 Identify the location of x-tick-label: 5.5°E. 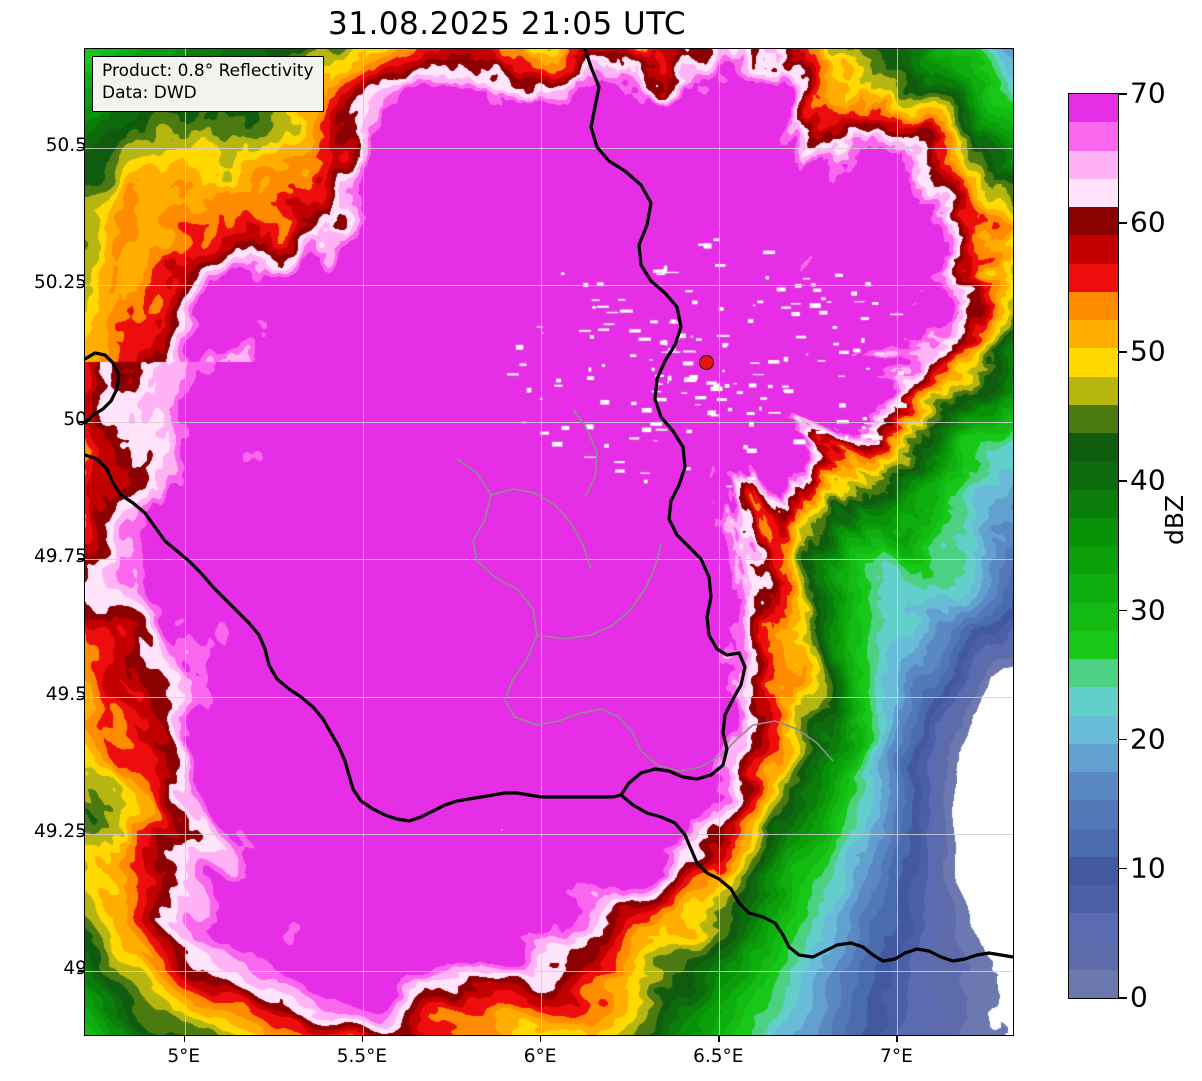
(362, 1056).